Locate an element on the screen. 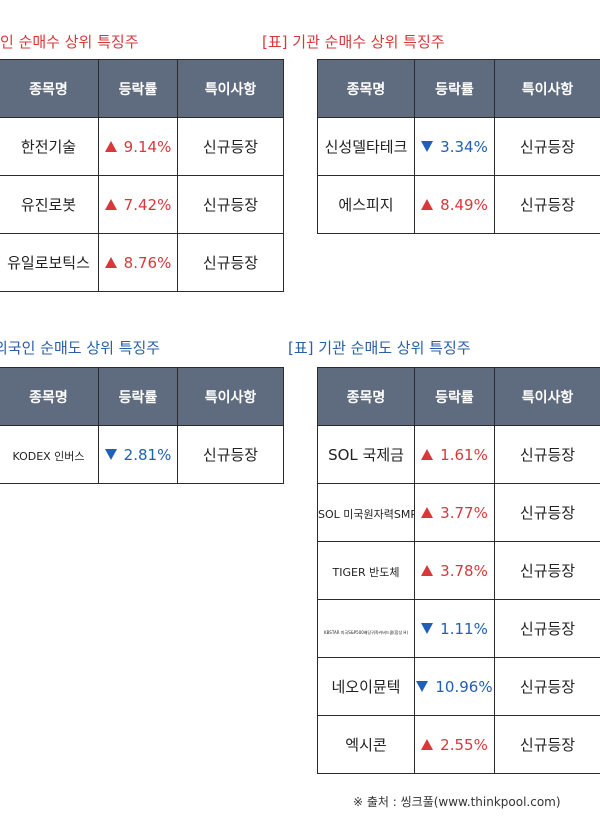 The width and height of the screenshot is (600, 840). change-value: 3.78% is located at coordinates (464, 570).